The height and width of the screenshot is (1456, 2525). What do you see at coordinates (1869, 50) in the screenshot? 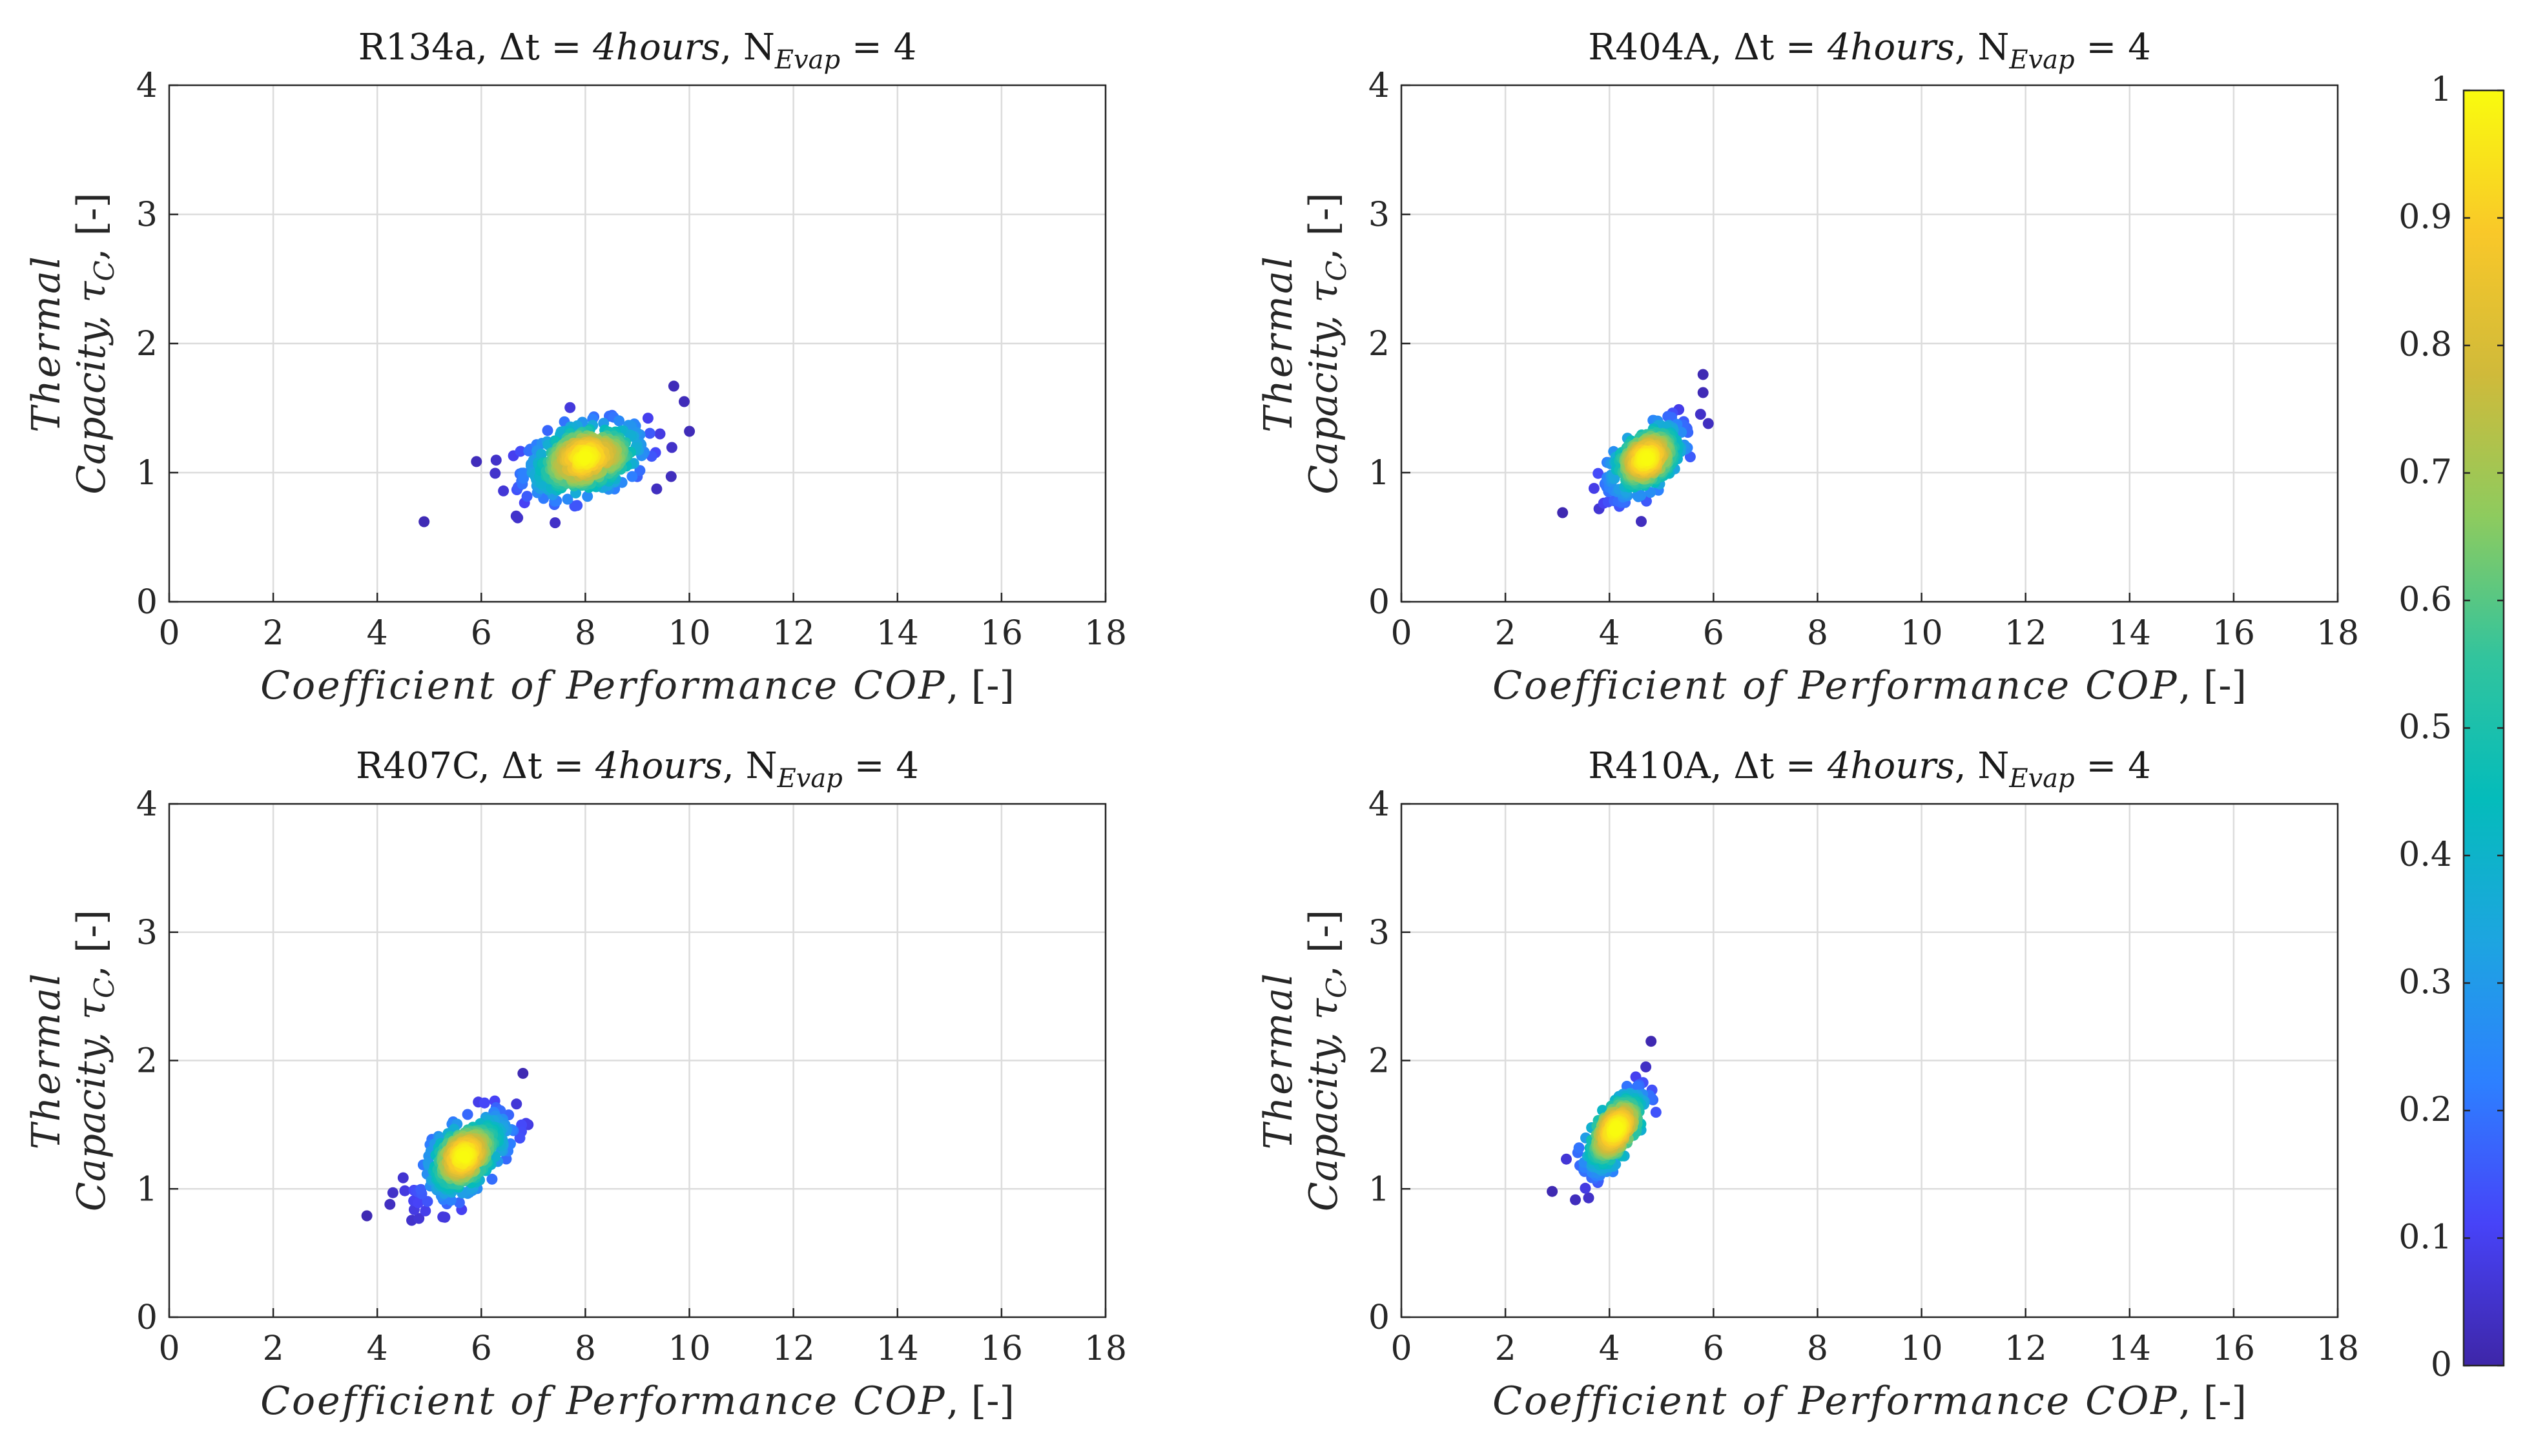
I see `chart-title: R404A, Δt = 4hours, NEvap = 4` at bounding box center [1869, 50].